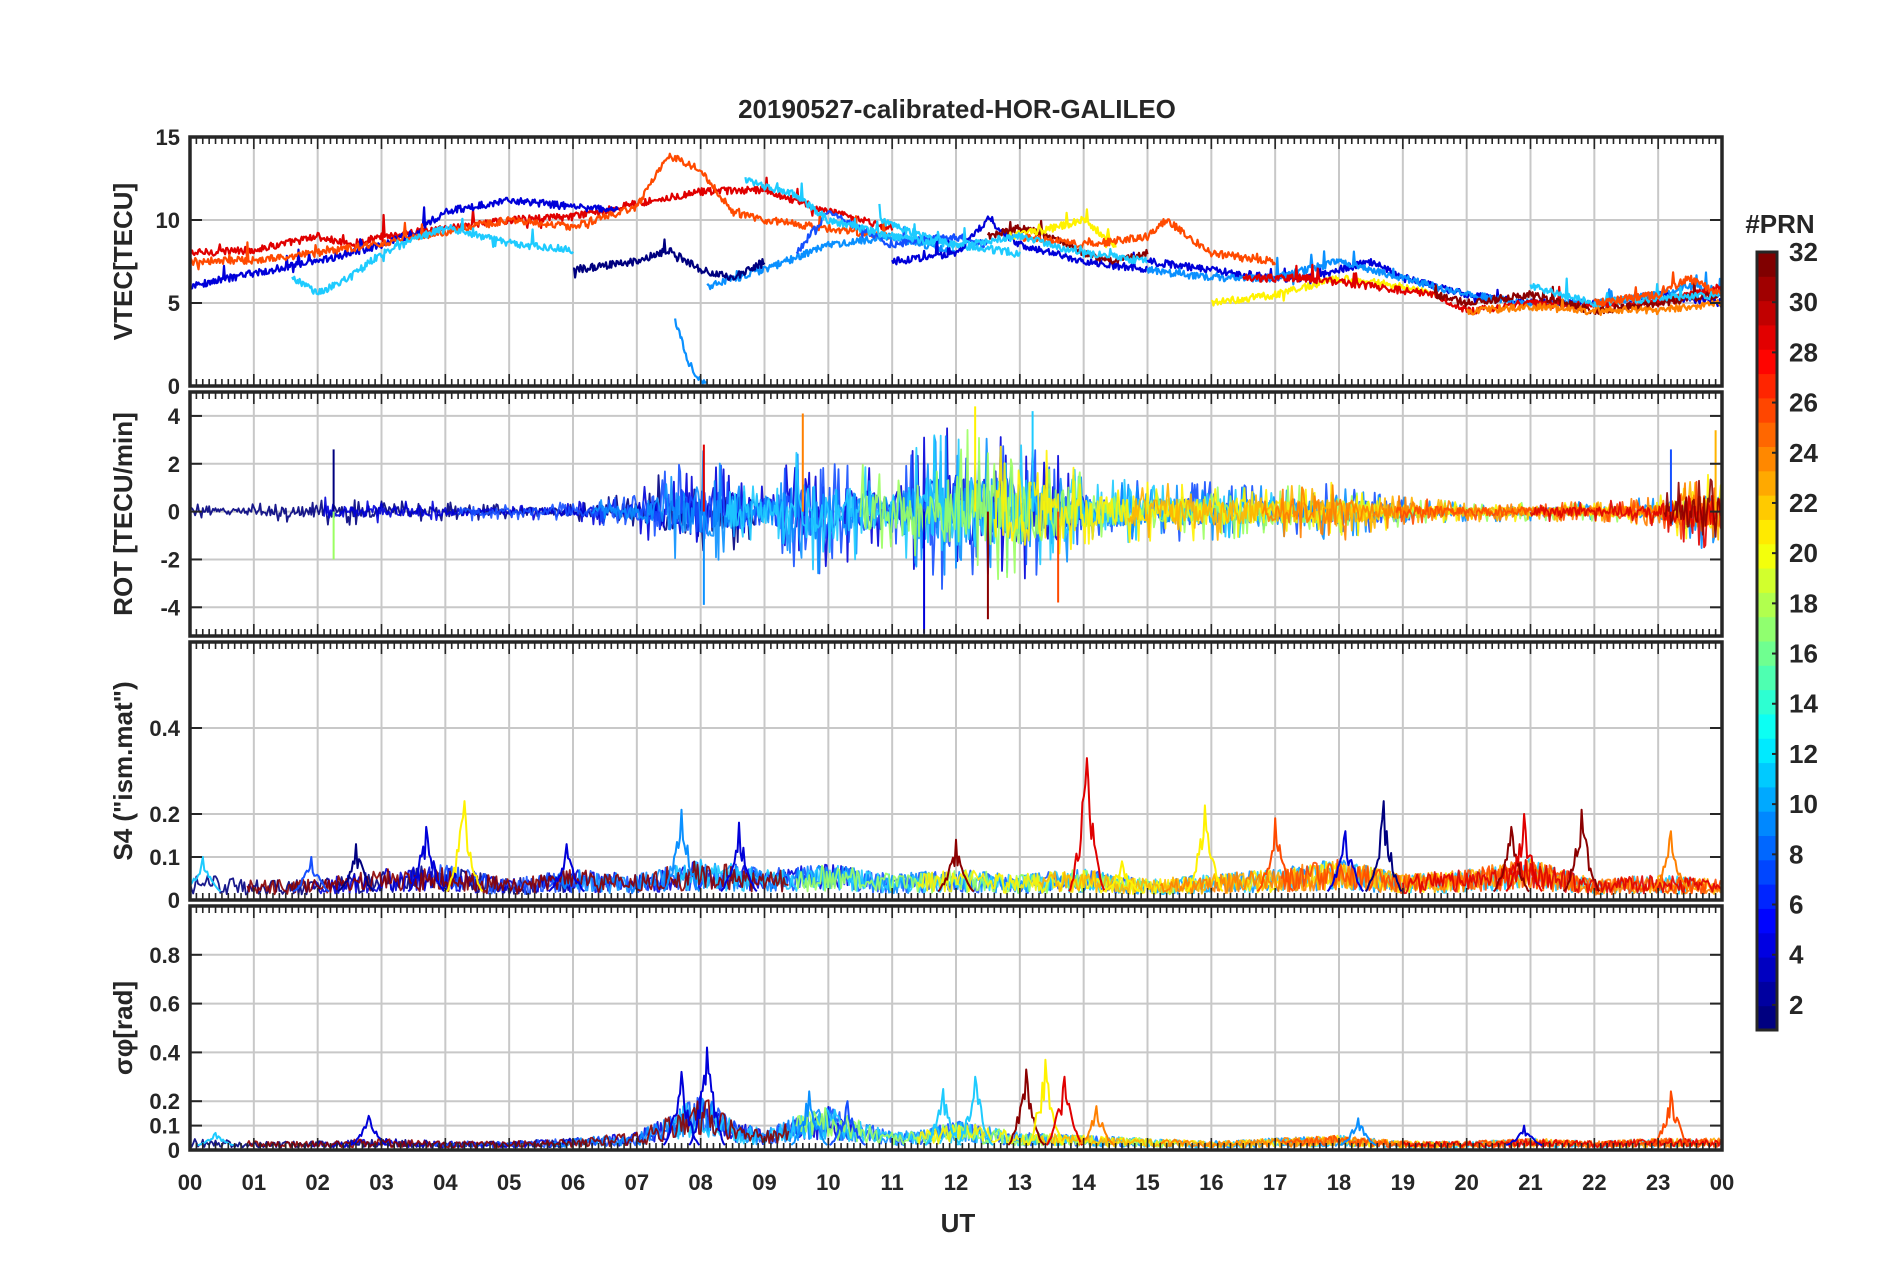 The height and width of the screenshot is (1272, 1902). What do you see at coordinates (1020, 1182) in the screenshot?
I see `x-tick-label: 13` at bounding box center [1020, 1182].